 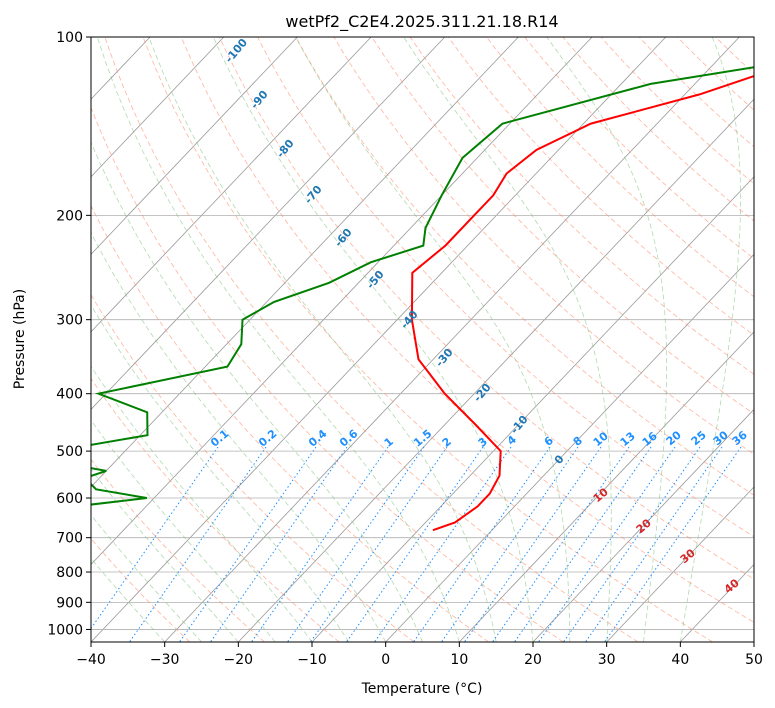 I want to click on x-tick-label: 10, so click(x=459, y=660).